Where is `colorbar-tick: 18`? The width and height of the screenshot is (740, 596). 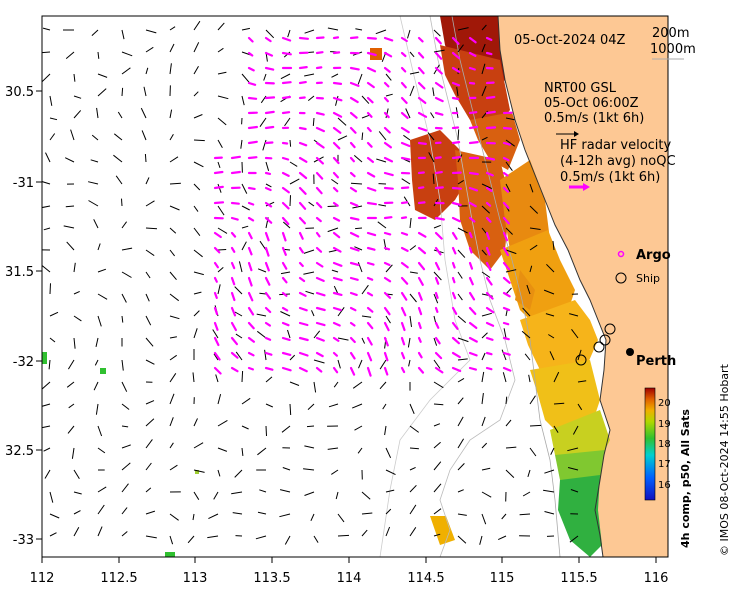 colorbar-tick: 18 is located at coordinates (664, 444).